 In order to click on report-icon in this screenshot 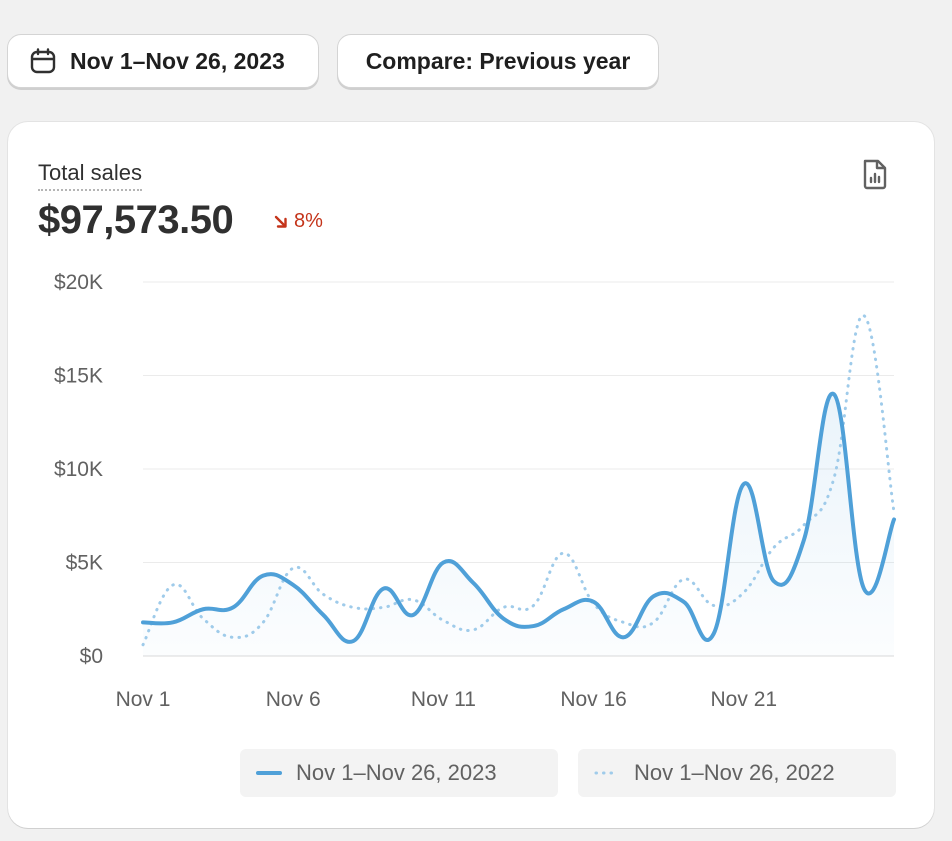, I will do `click(875, 174)`.